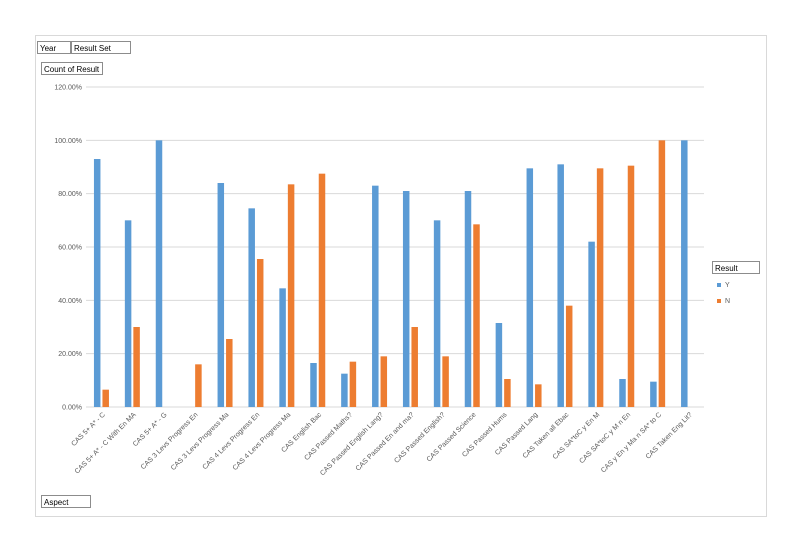  What do you see at coordinates (719, 285) in the screenshot?
I see `legend-swatch-y` at bounding box center [719, 285].